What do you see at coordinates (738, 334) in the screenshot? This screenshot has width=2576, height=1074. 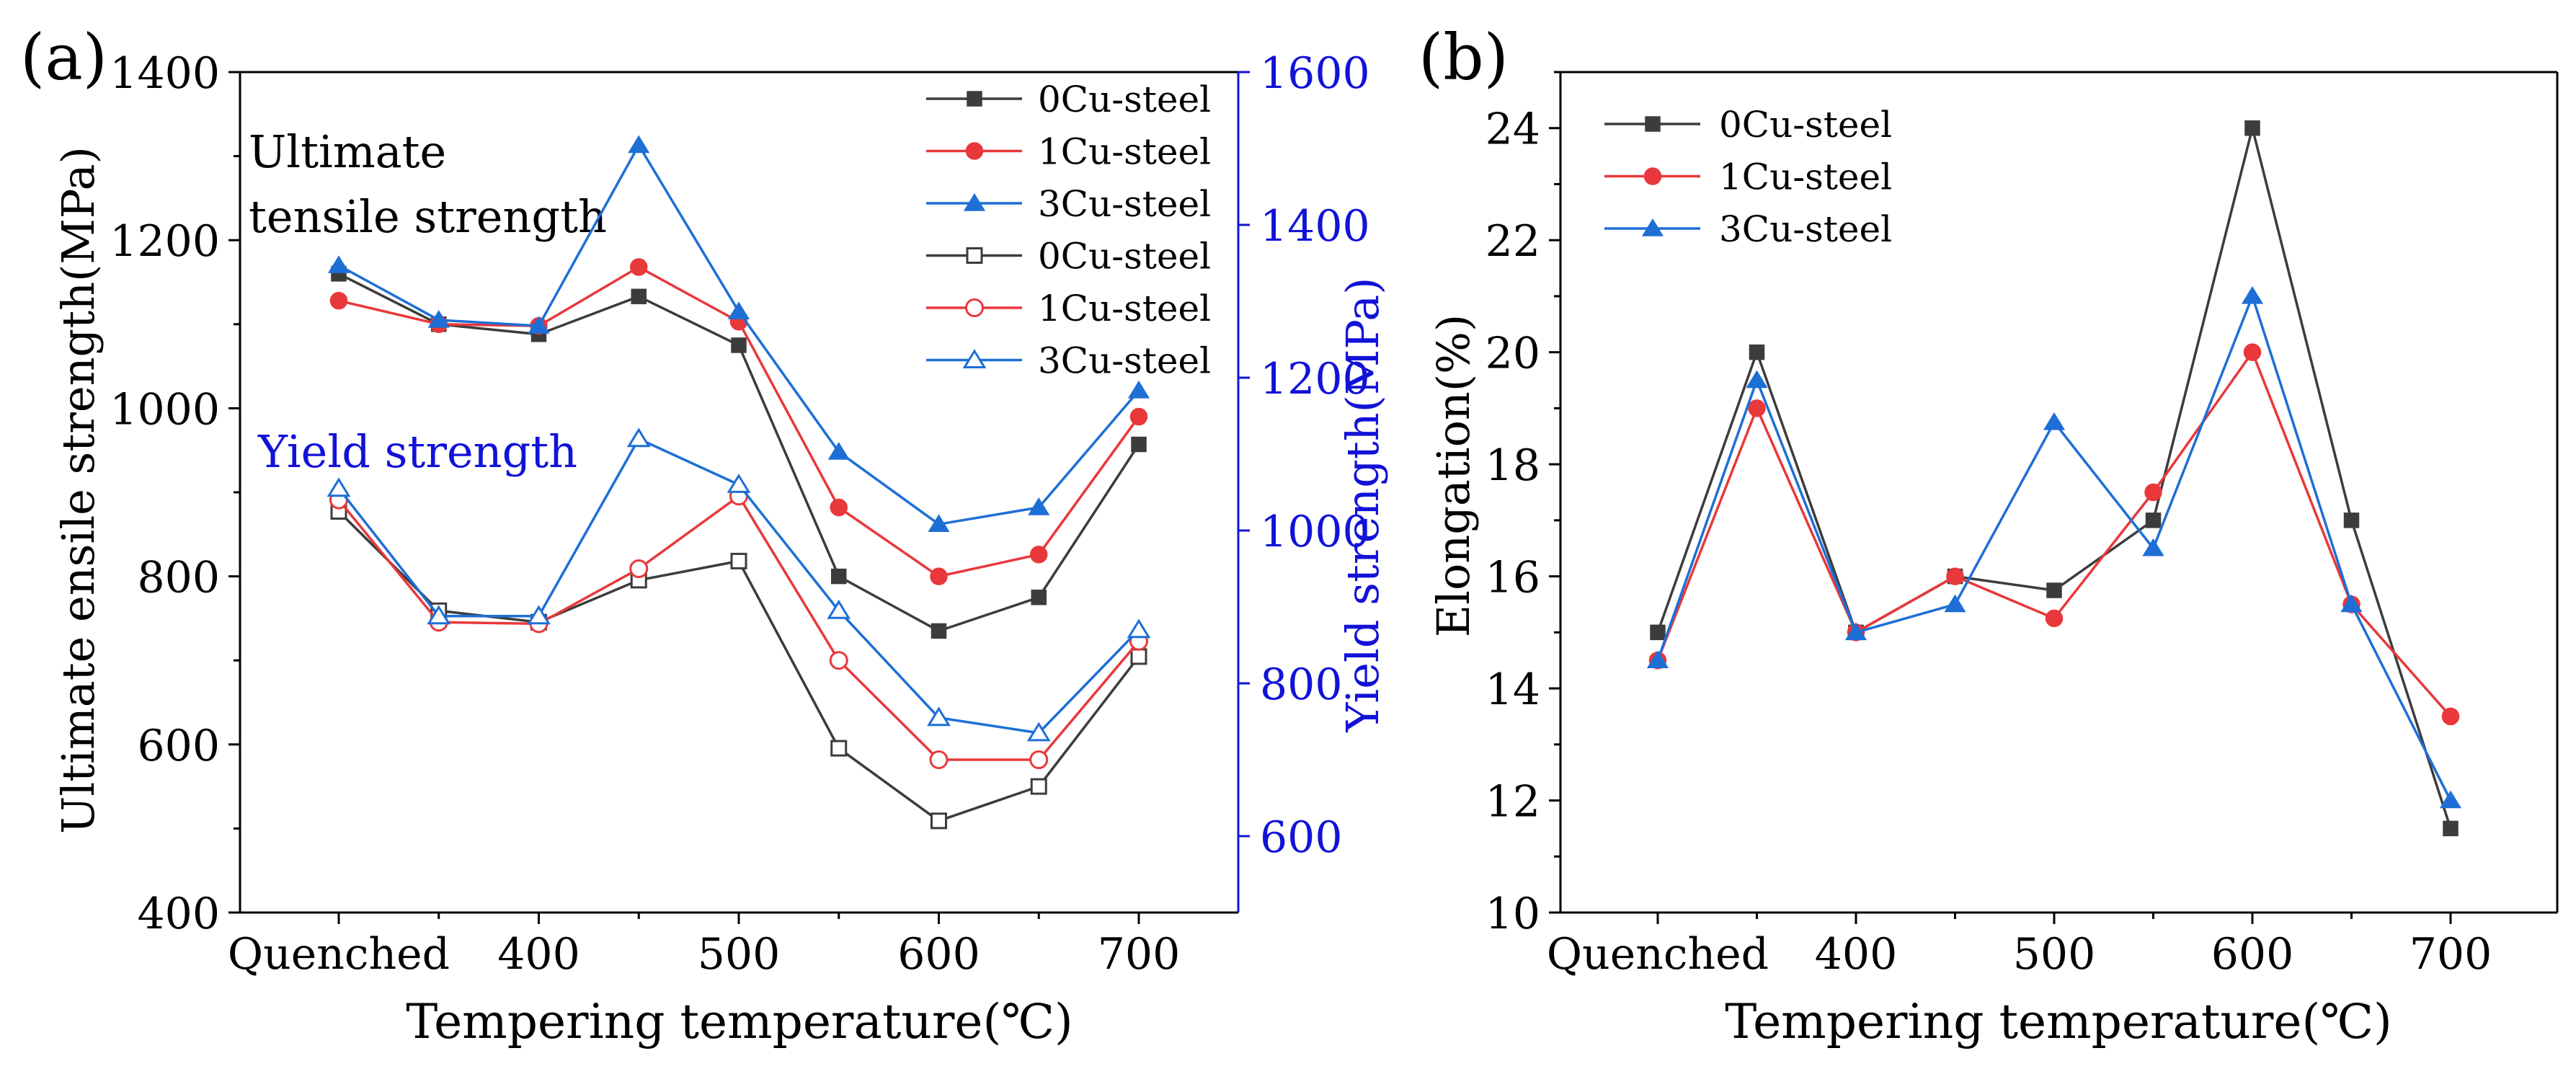 I see `series-uts-3Cu-steel` at bounding box center [738, 334].